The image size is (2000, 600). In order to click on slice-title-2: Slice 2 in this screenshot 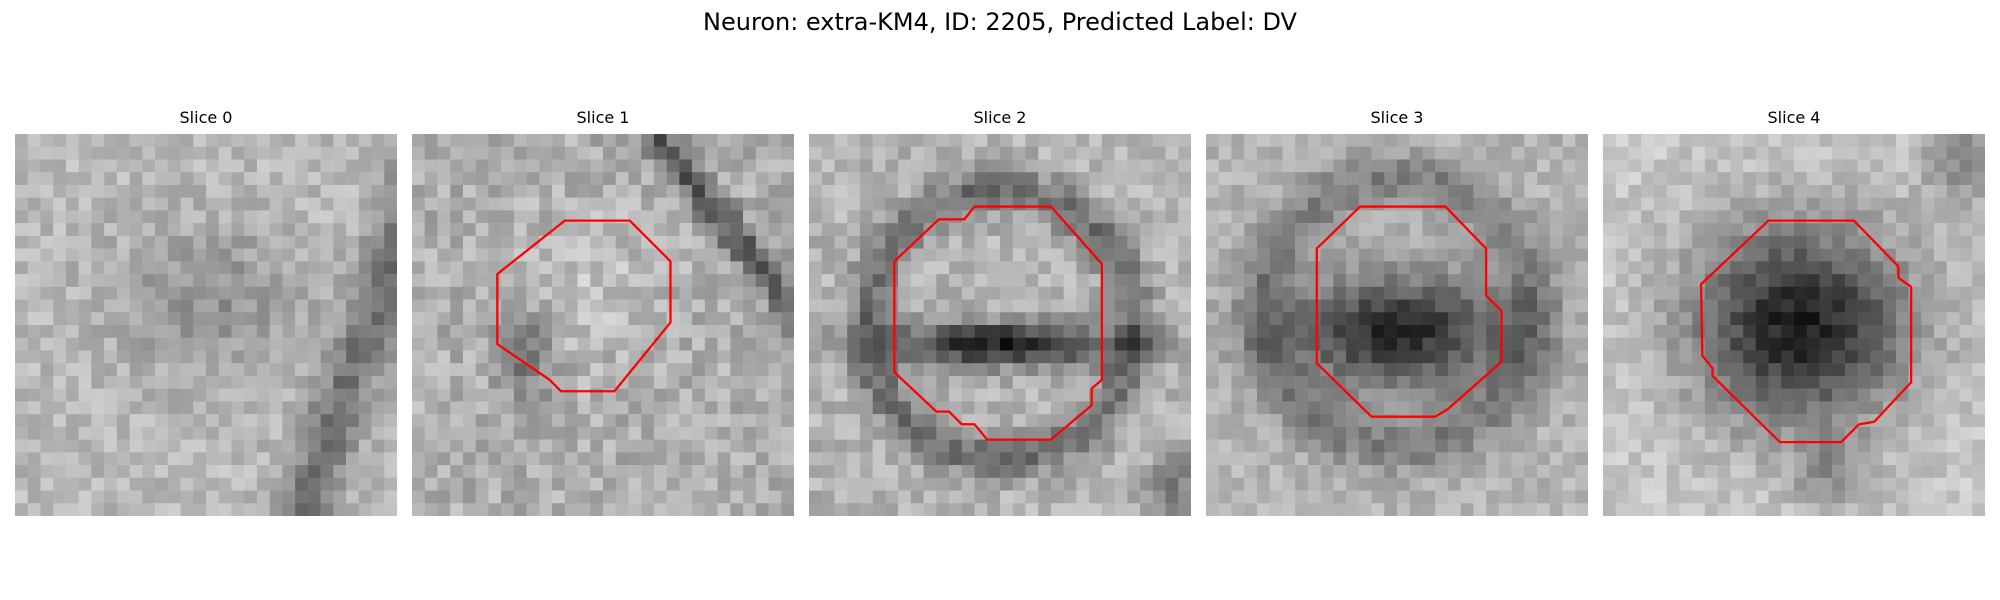, I will do `click(1000, 117)`.